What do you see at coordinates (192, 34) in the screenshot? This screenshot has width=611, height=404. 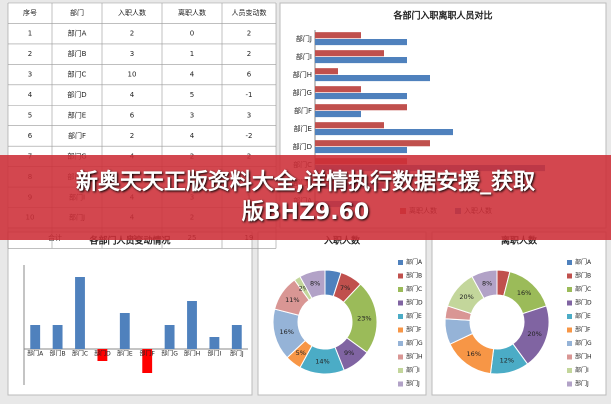 I see `table-cell: 0` at bounding box center [192, 34].